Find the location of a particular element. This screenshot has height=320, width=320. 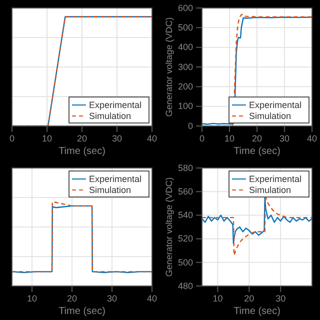

y-tick-label: 200 is located at coordinates (185, 87).